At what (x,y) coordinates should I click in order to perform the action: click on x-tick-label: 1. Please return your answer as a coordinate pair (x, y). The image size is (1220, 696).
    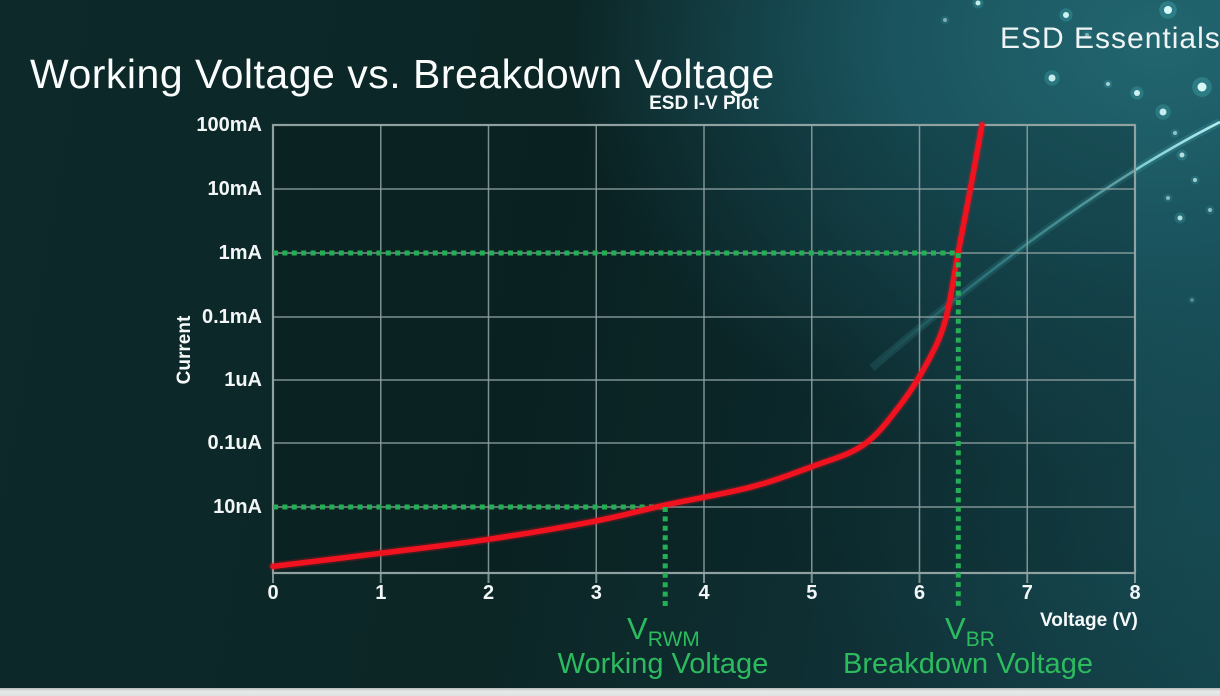
    Looking at the image, I should click on (381, 593).